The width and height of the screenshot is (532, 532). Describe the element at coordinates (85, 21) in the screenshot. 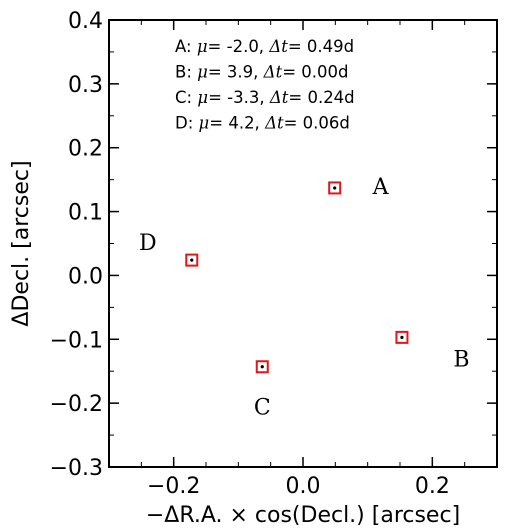

I see `y-tick-label: 0.4` at that location.